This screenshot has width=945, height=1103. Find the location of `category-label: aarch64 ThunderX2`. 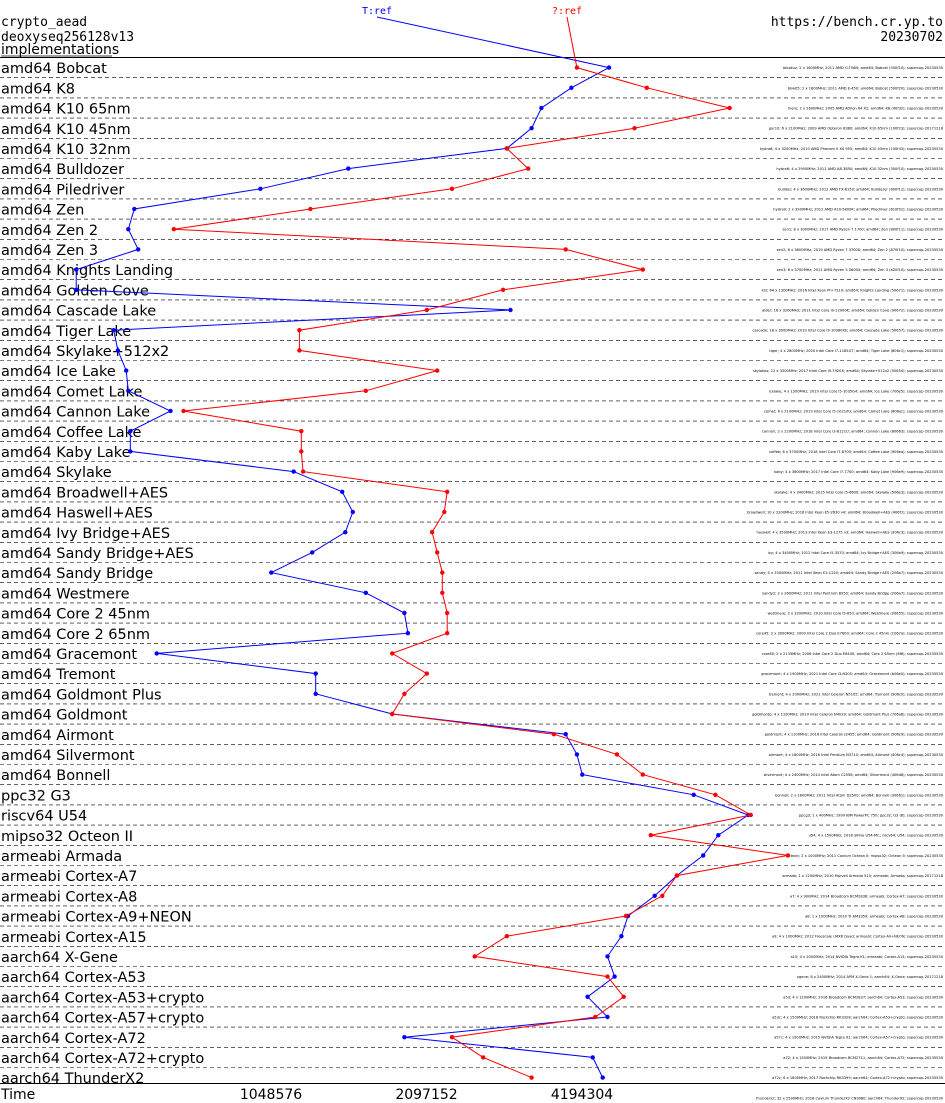

category-label: aarch64 ThunderX2 is located at coordinates (72, 1079).